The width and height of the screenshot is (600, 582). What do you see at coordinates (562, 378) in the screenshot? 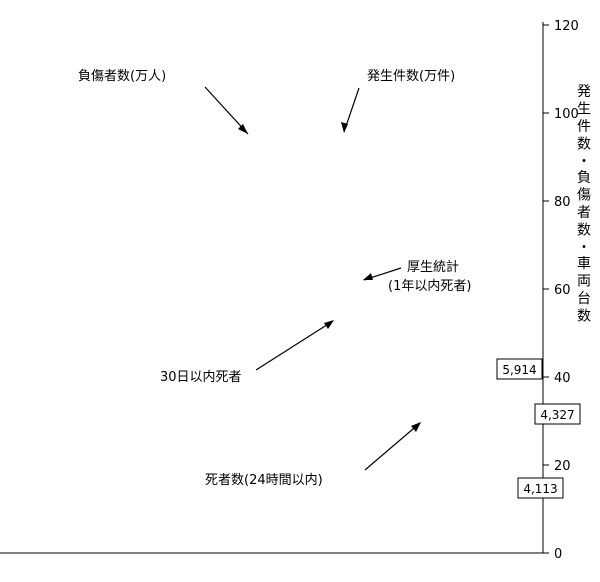
I see `y-tick-label-40: 40` at bounding box center [562, 378].